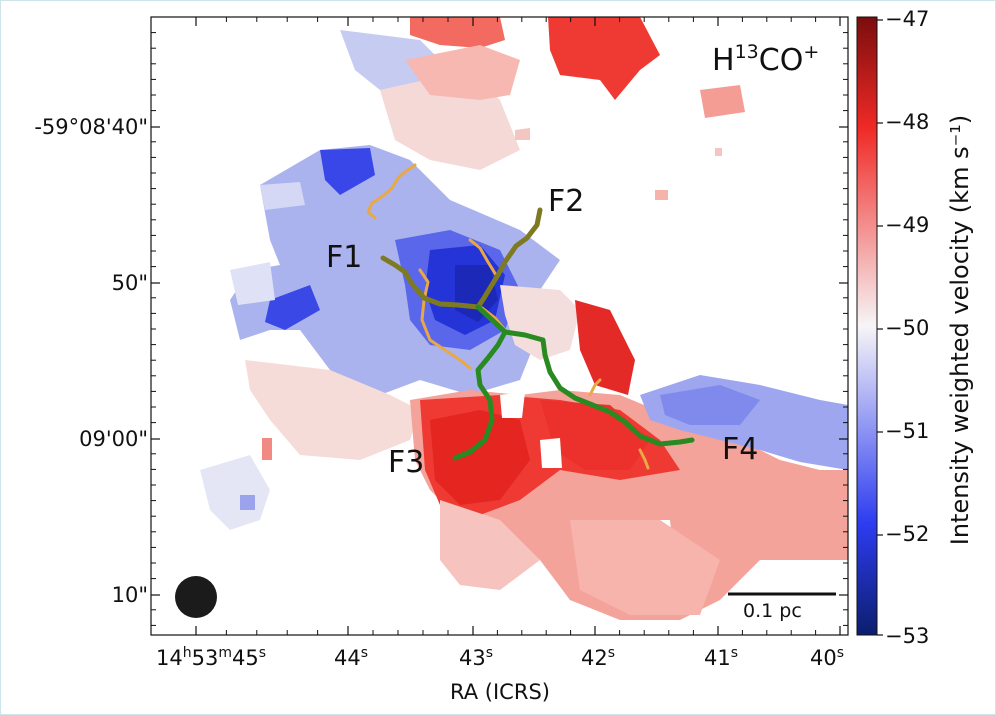  I want to click on y-tick-label: 10", so click(129, 595).